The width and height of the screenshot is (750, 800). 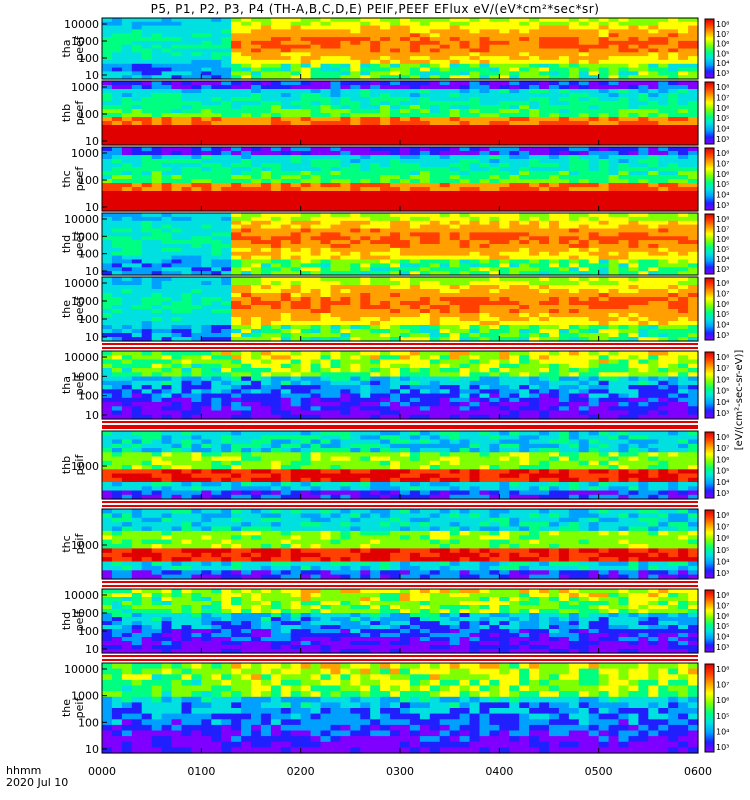 What do you see at coordinates (66, 244) in the screenshot?
I see `y-axis-label-probe: thd` at bounding box center [66, 244].